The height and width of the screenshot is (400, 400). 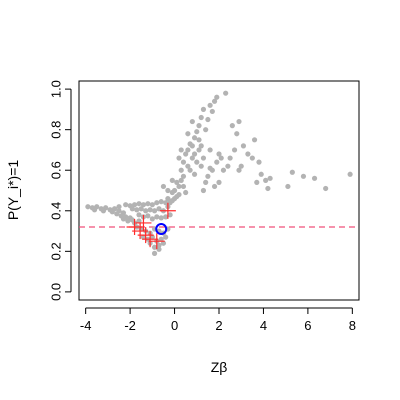 I want to click on y-tick-label: 0.8, so click(x=55, y=130).